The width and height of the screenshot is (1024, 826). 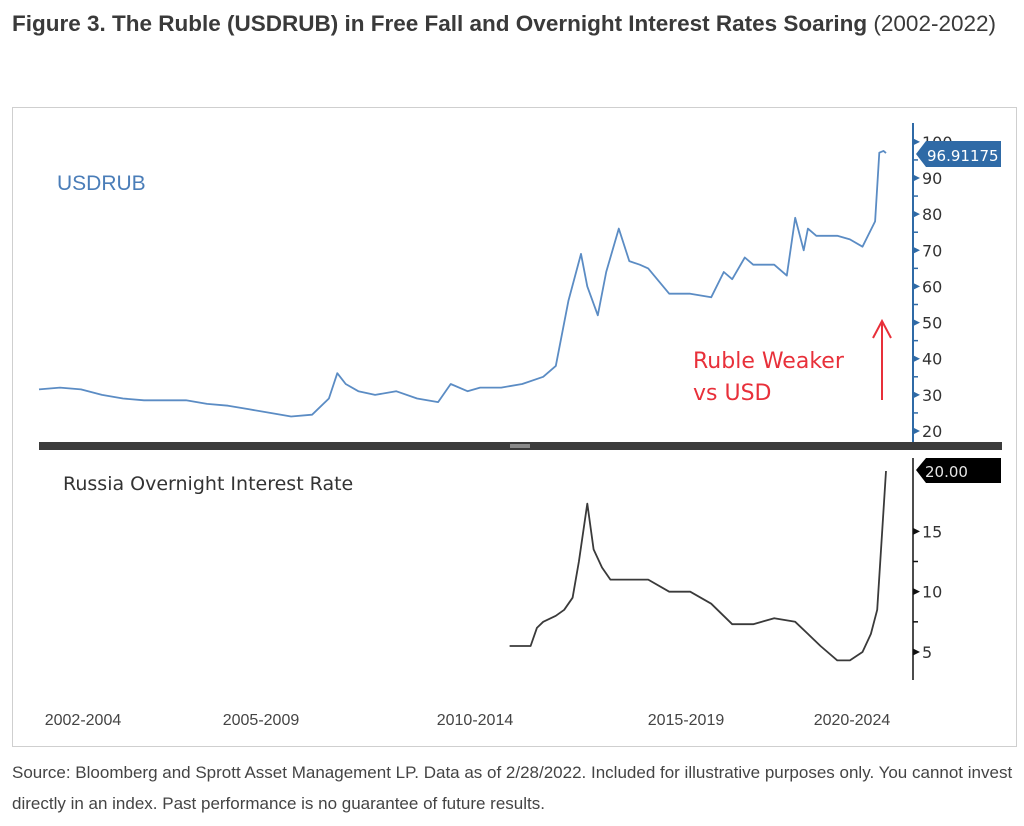 What do you see at coordinates (686, 720) in the screenshot?
I see `x-label: 2015-2019` at bounding box center [686, 720].